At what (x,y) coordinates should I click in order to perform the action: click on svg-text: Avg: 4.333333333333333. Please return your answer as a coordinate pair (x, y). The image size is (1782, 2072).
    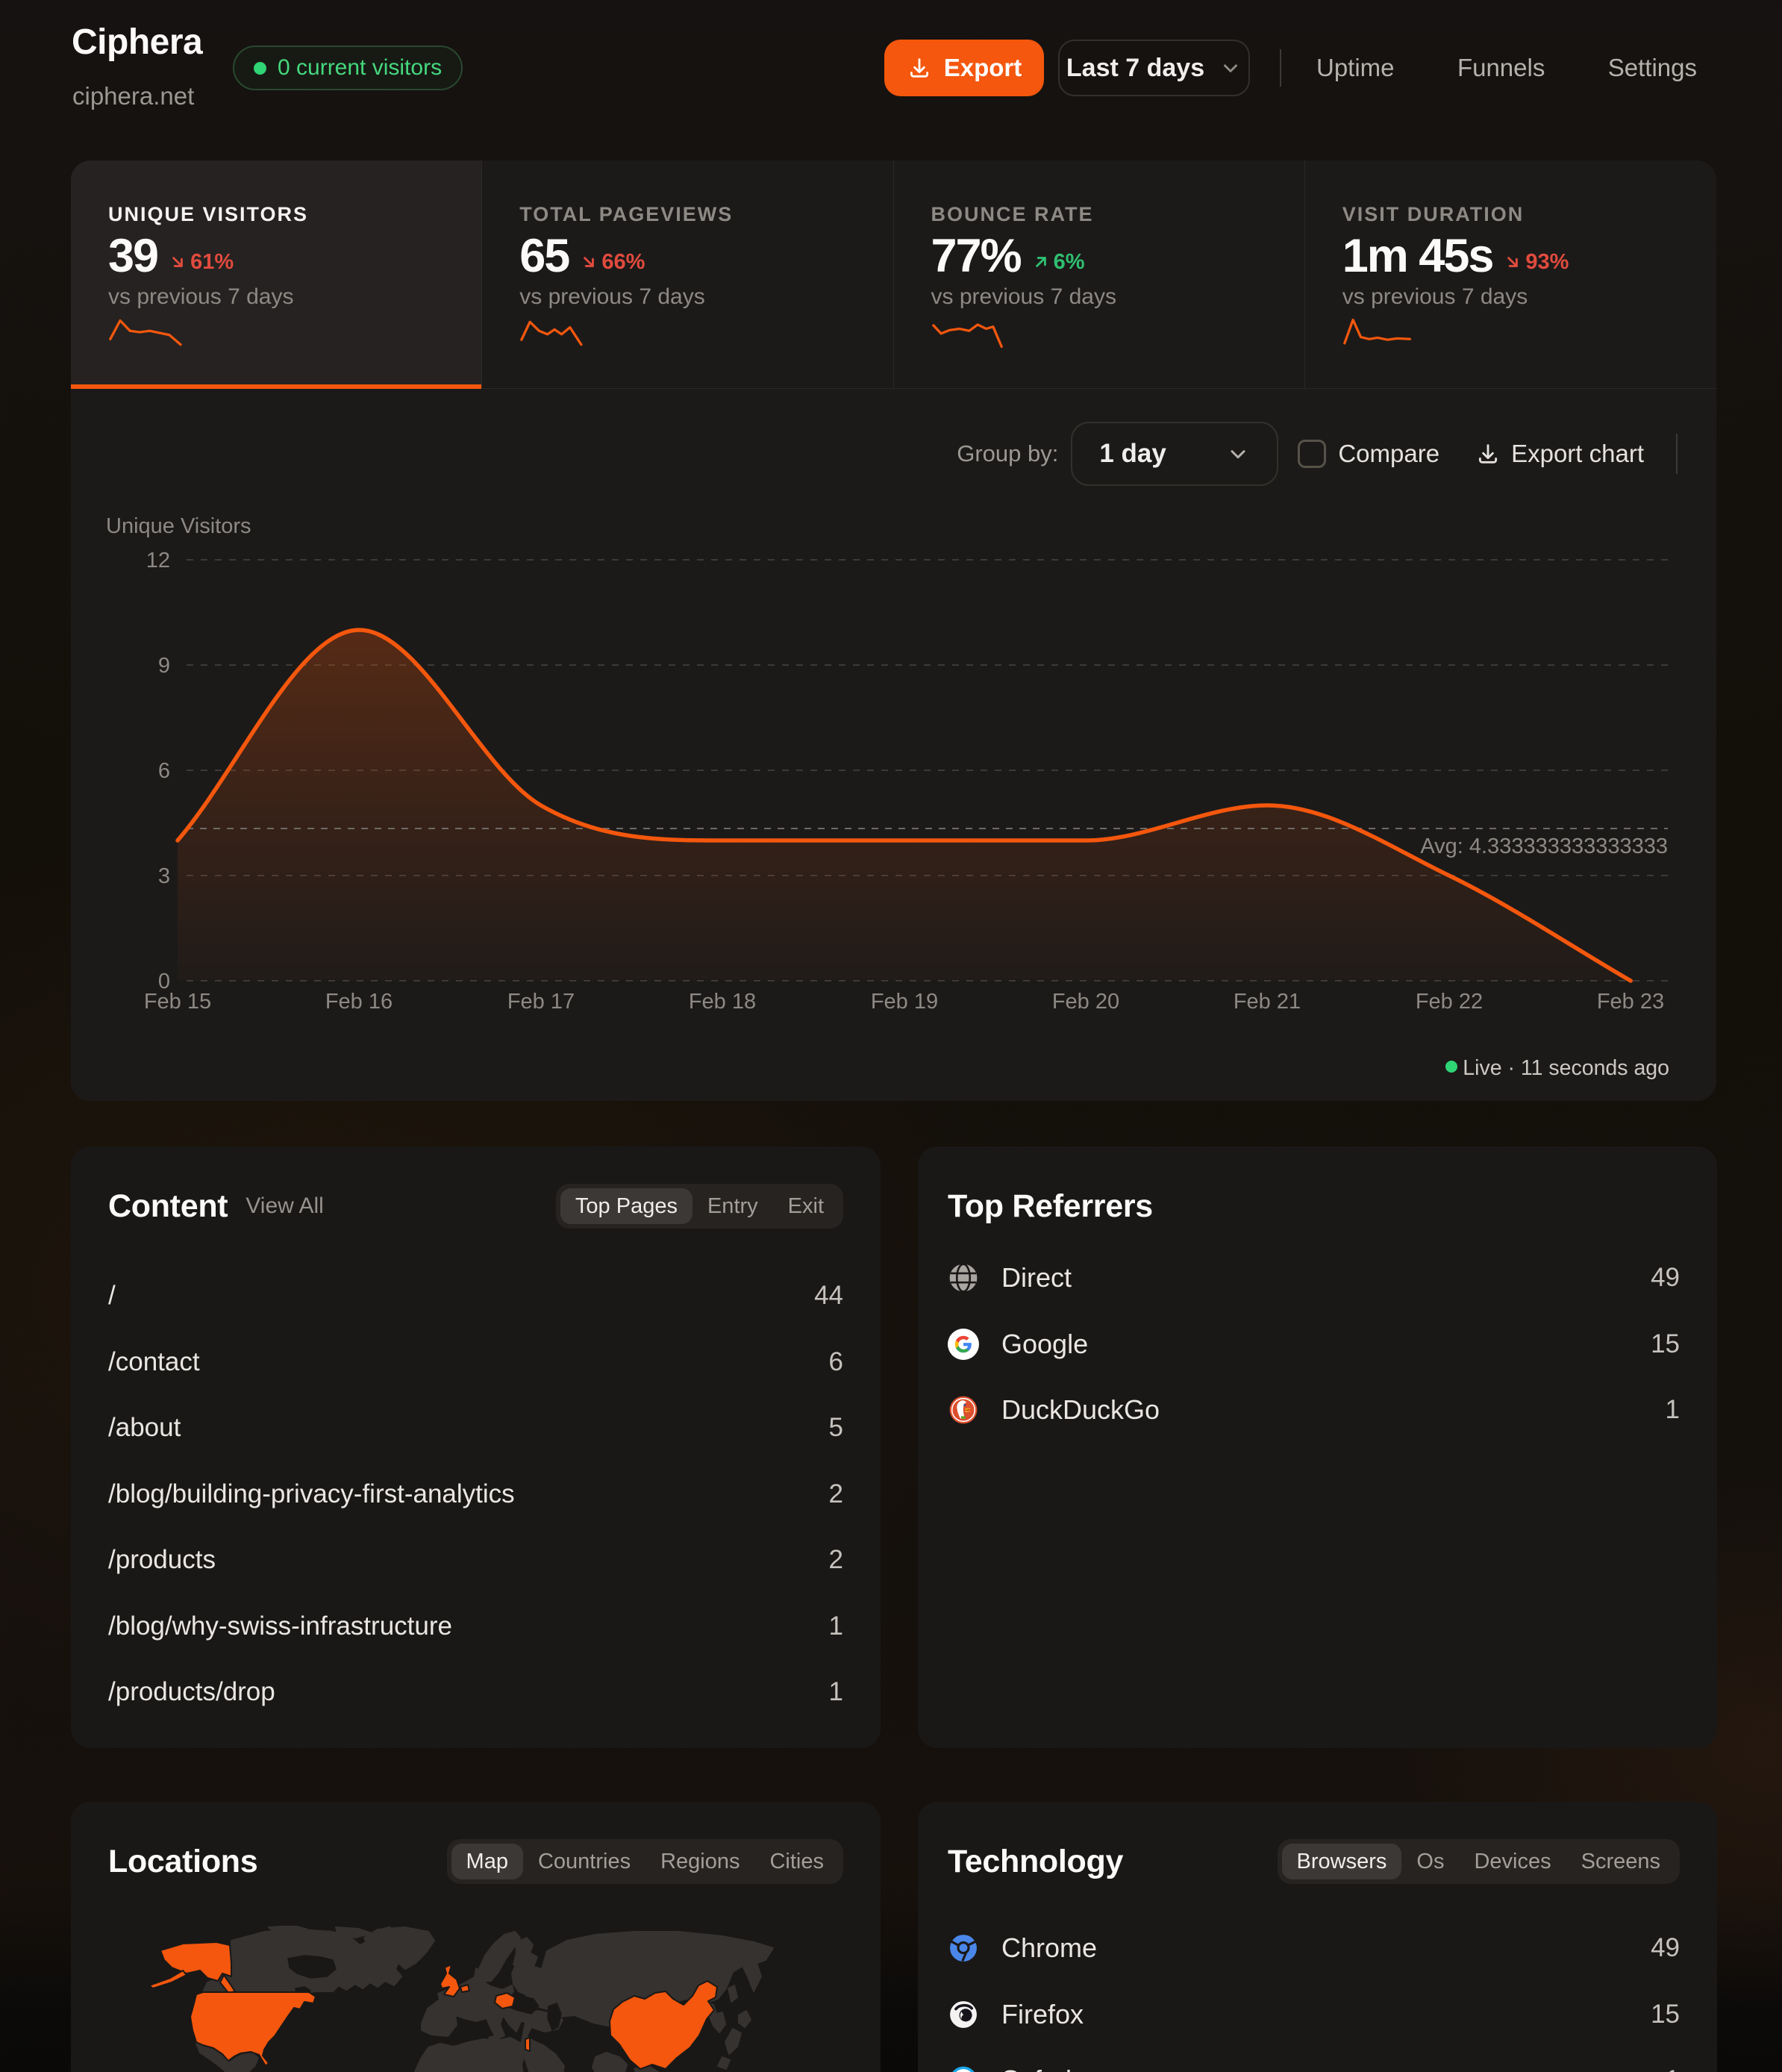
    Looking at the image, I should click on (1544, 846).